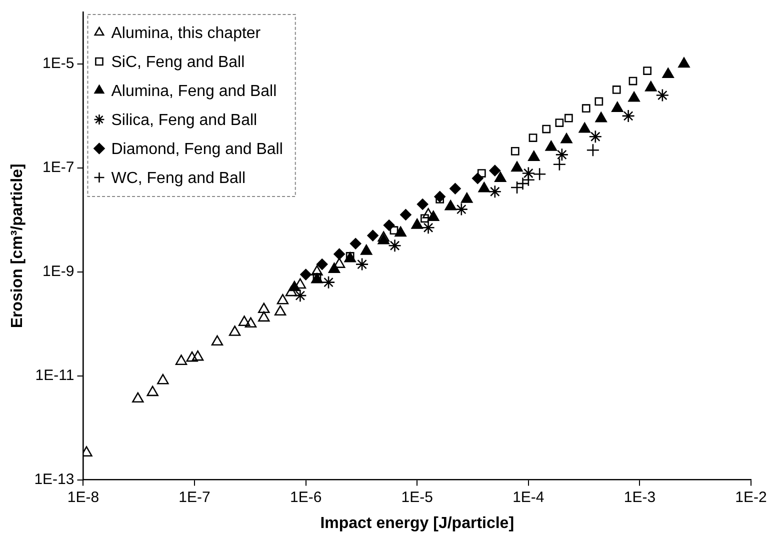  Describe the element at coordinates (417, 497) in the screenshot. I see `x-tick-label: 1E-5` at that location.